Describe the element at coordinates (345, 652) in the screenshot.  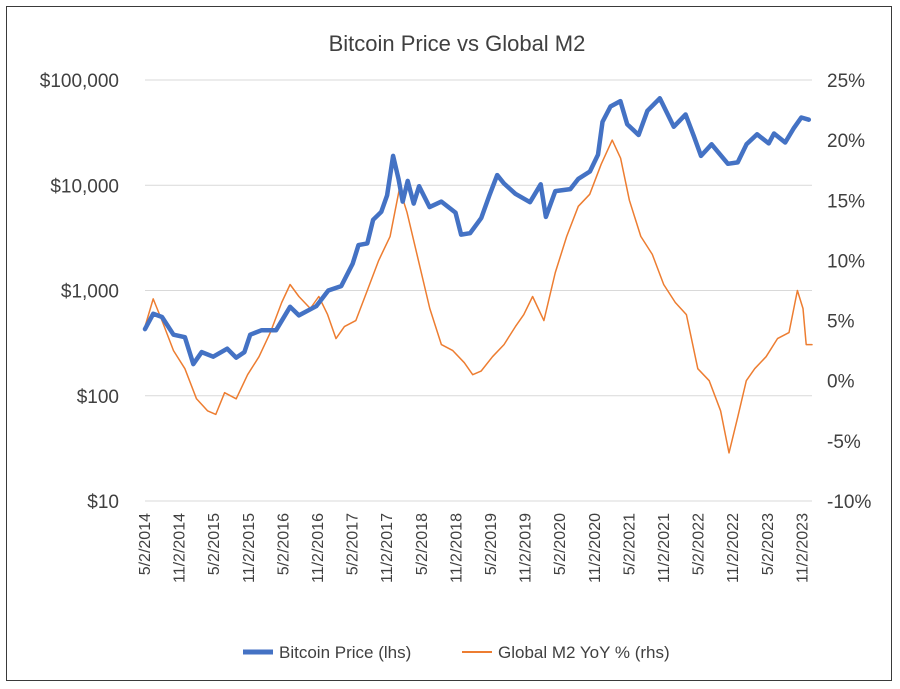
I see `legend-label-bitcoin: Bitcoin Price (lhs)` at that location.